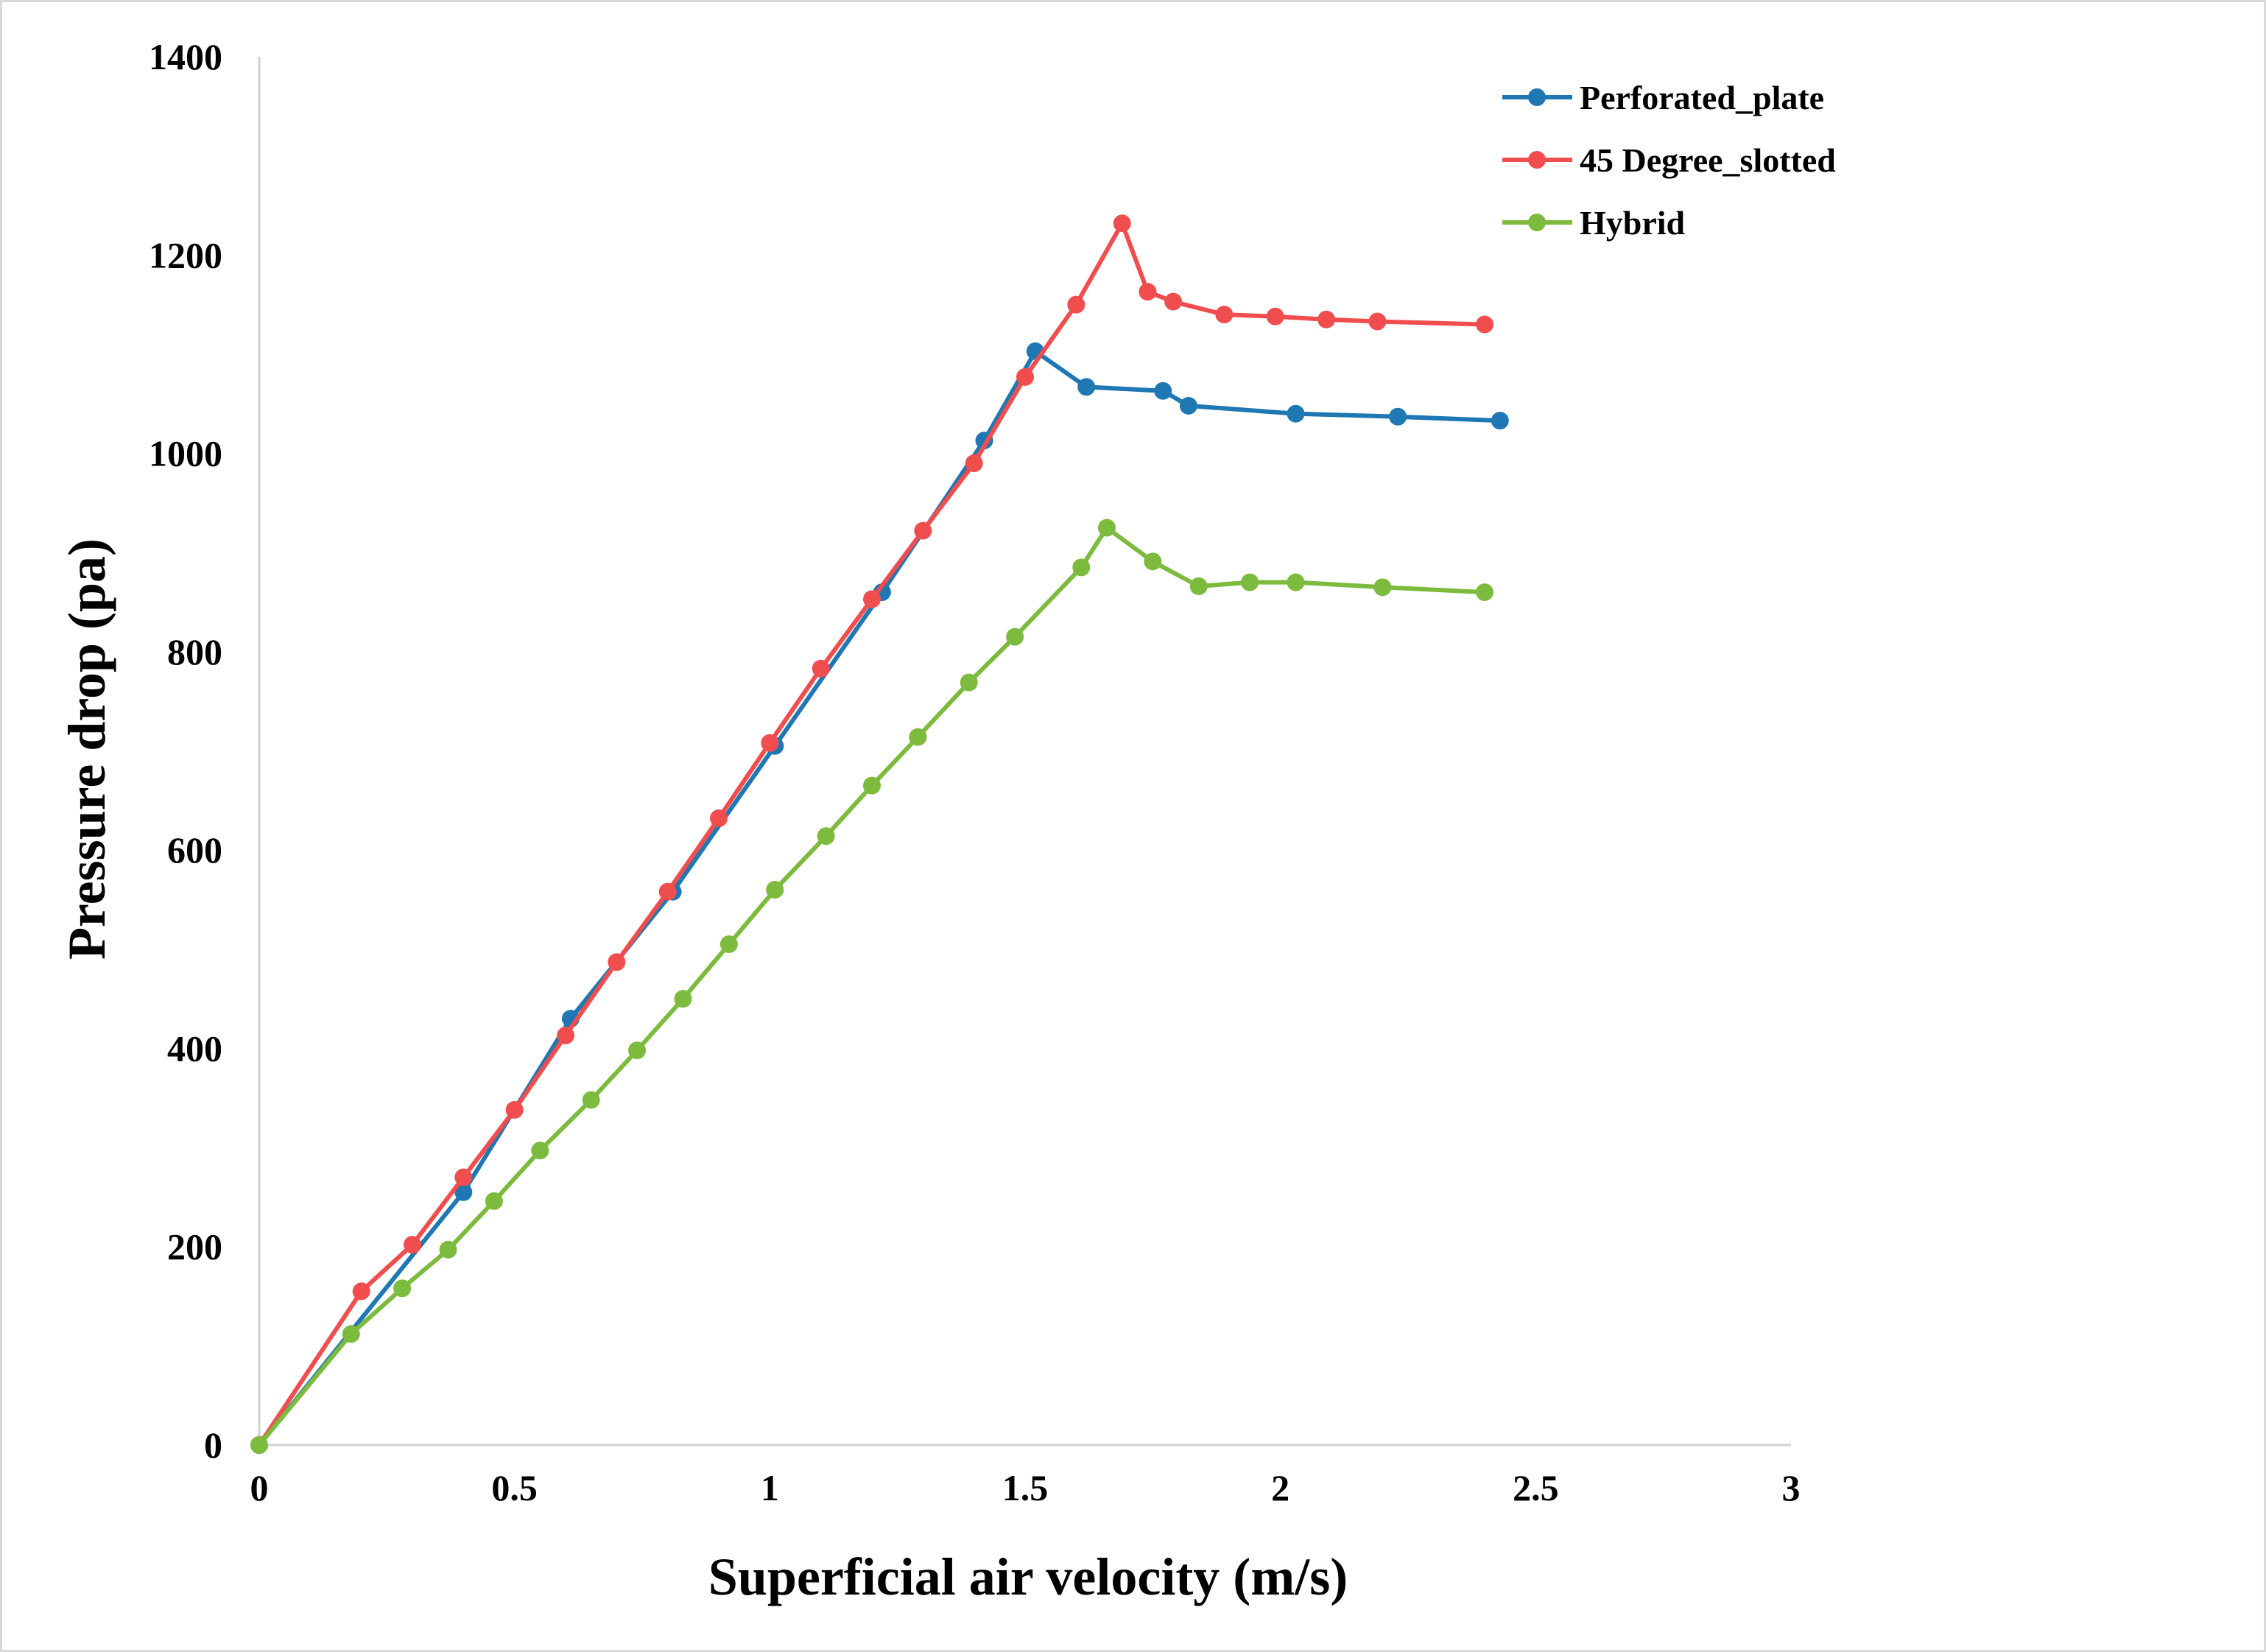 The image size is (2266, 1652). I want to click on x-tick-label: 1, so click(770, 1487).